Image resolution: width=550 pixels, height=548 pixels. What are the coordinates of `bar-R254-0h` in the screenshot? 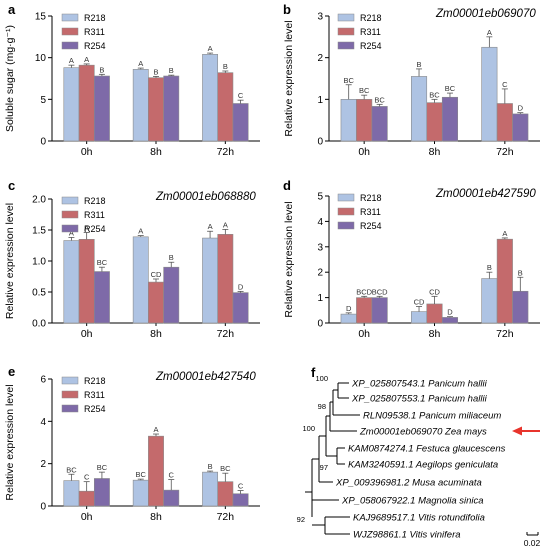 It's located at (101, 297).